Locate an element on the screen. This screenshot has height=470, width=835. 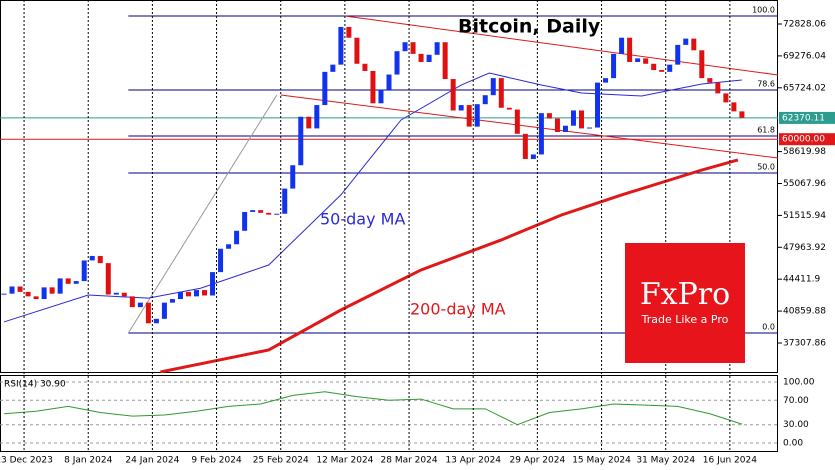
x-tick-label: 29 Apr 2024 is located at coordinates (538, 461).